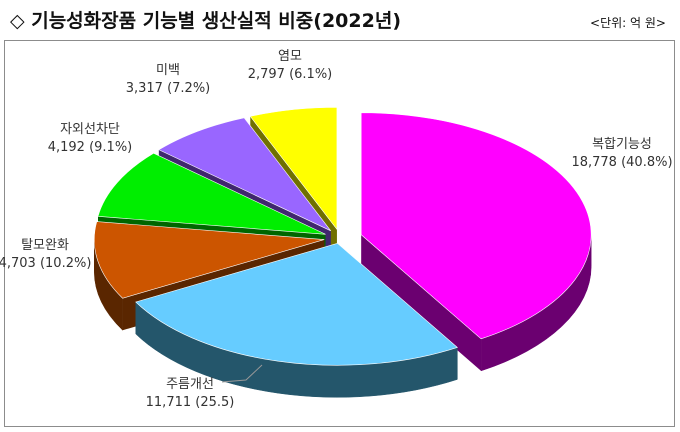 This screenshot has width=680, height=432. What do you see at coordinates (190, 384) in the screenshot?
I see `slice-label-name: 주름개선` at bounding box center [190, 384].